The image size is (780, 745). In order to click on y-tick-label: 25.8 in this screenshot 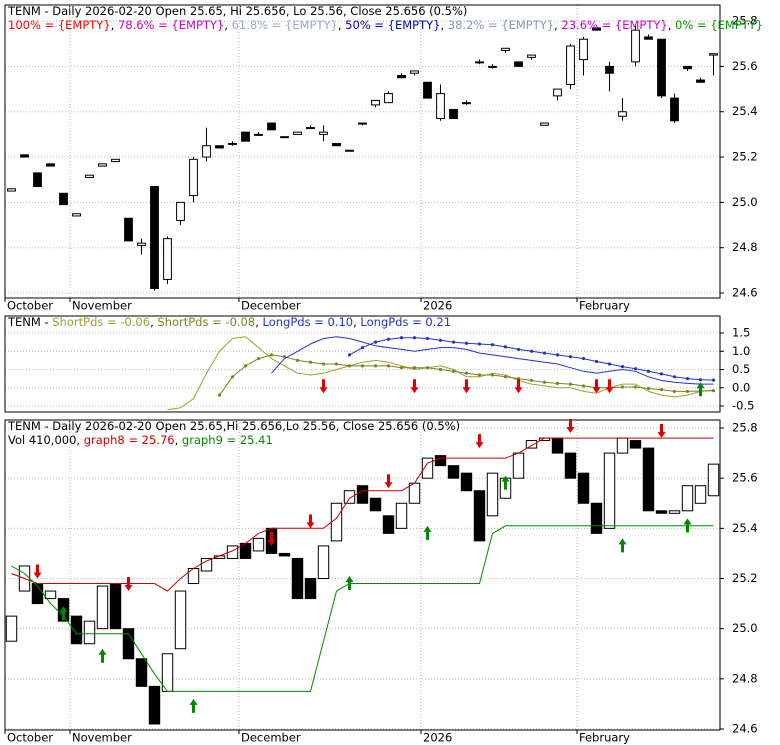, I will do `click(745, 428)`.